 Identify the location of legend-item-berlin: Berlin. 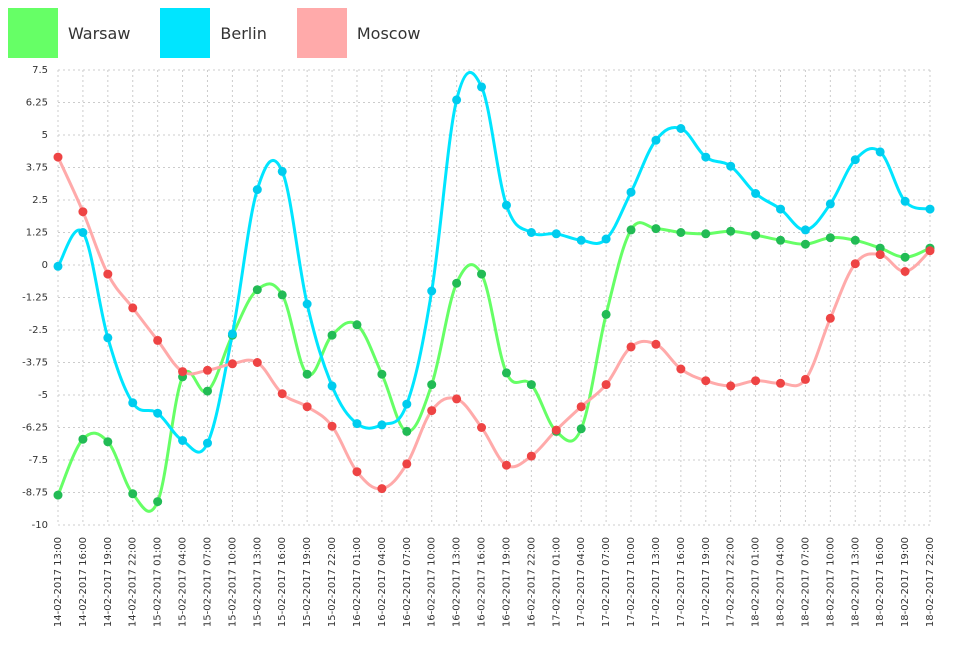
(213, 33).